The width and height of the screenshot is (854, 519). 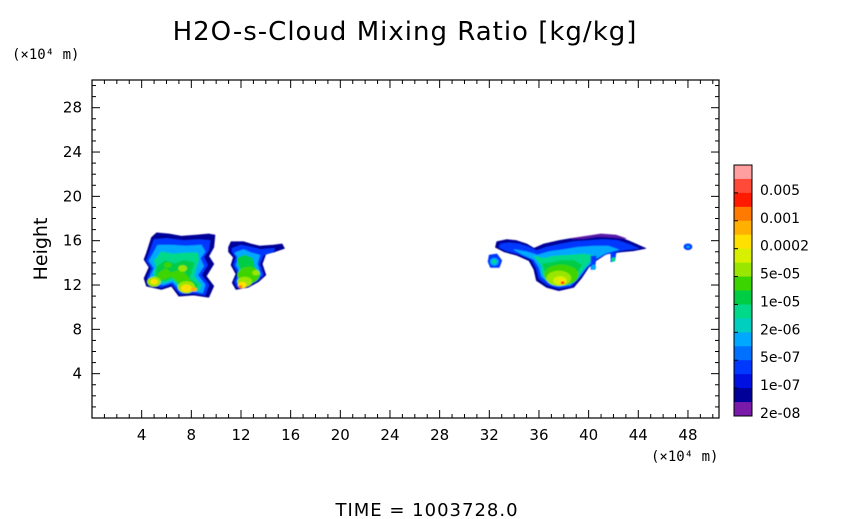 I want to click on y-tick-label: 24, so click(x=72, y=152).